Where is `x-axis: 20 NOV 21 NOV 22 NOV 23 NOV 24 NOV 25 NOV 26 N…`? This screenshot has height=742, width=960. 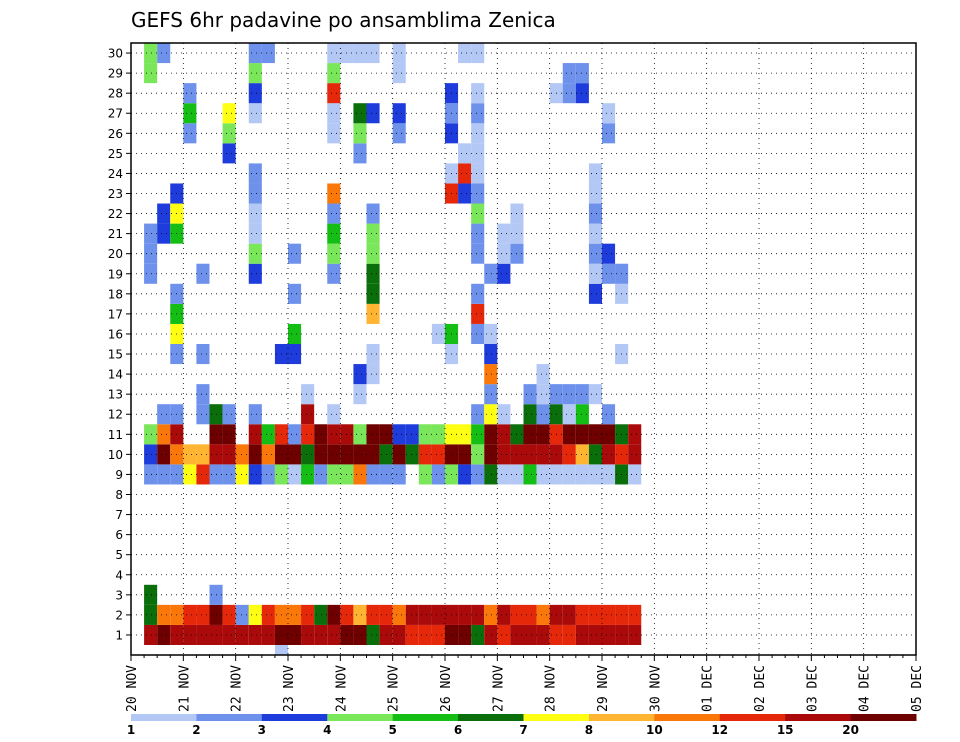
x-axis: 20 NOV 21 NOV 22 NOV 23 NOV 24 NOV 25 NOV 26 N… is located at coordinates (525, 683).